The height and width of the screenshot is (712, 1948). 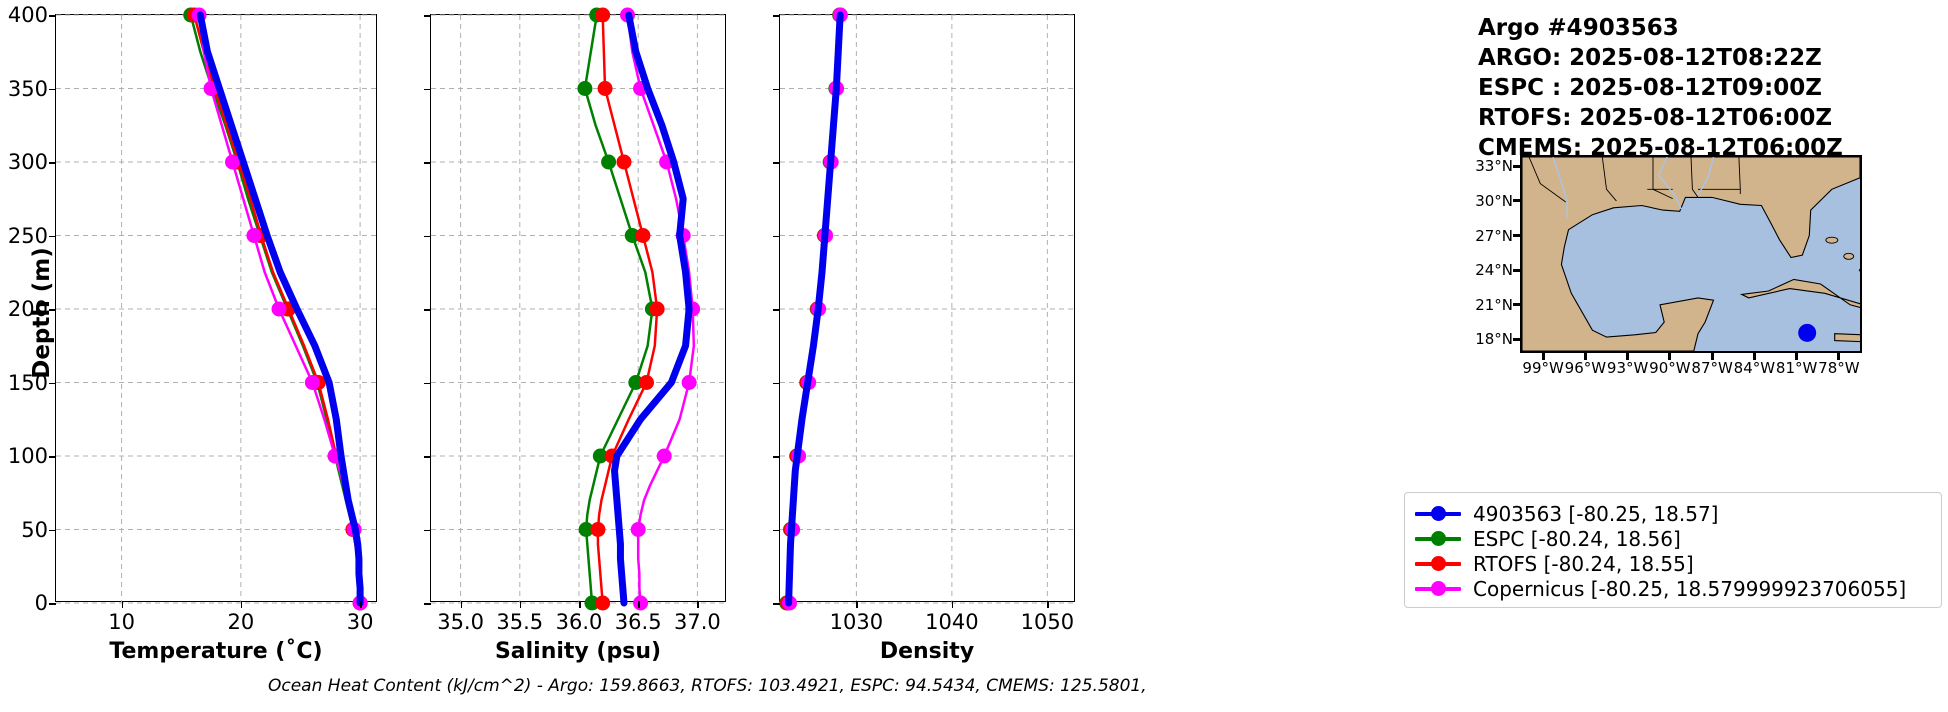 What do you see at coordinates (1494, 235) in the screenshot?
I see `map-lat-label: 27°N` at bounding box center [1494, 235].